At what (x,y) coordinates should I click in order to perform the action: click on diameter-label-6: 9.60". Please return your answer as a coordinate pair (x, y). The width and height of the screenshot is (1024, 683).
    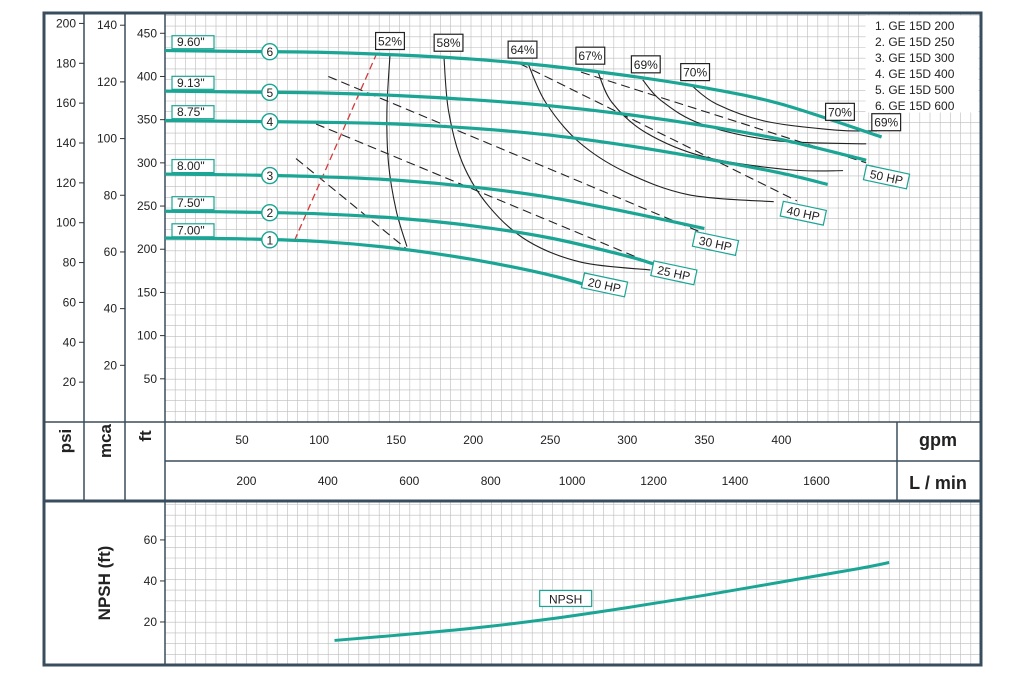
    Looking at the image, I should click on (191, 42).